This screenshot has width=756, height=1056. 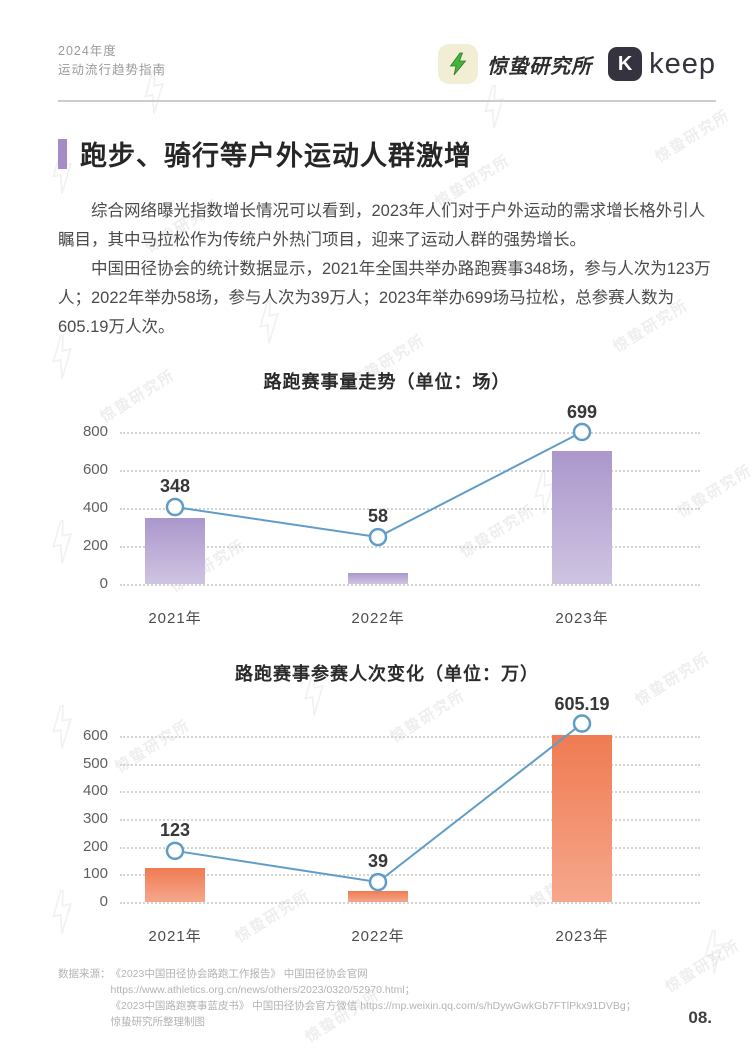 I want to click on data-label: 605.19, so click(x=582, y=704).